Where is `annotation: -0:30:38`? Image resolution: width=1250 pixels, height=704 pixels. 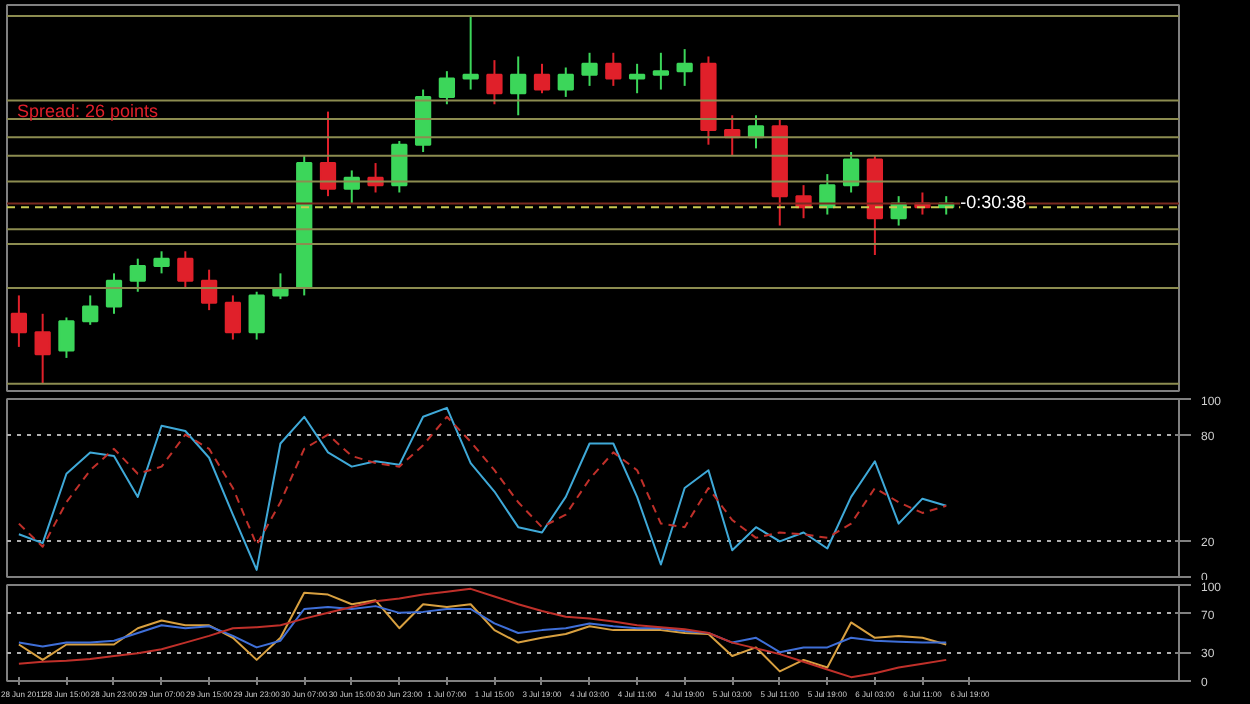
annotation: -0:30:38 is located at coordinates (993, 201).